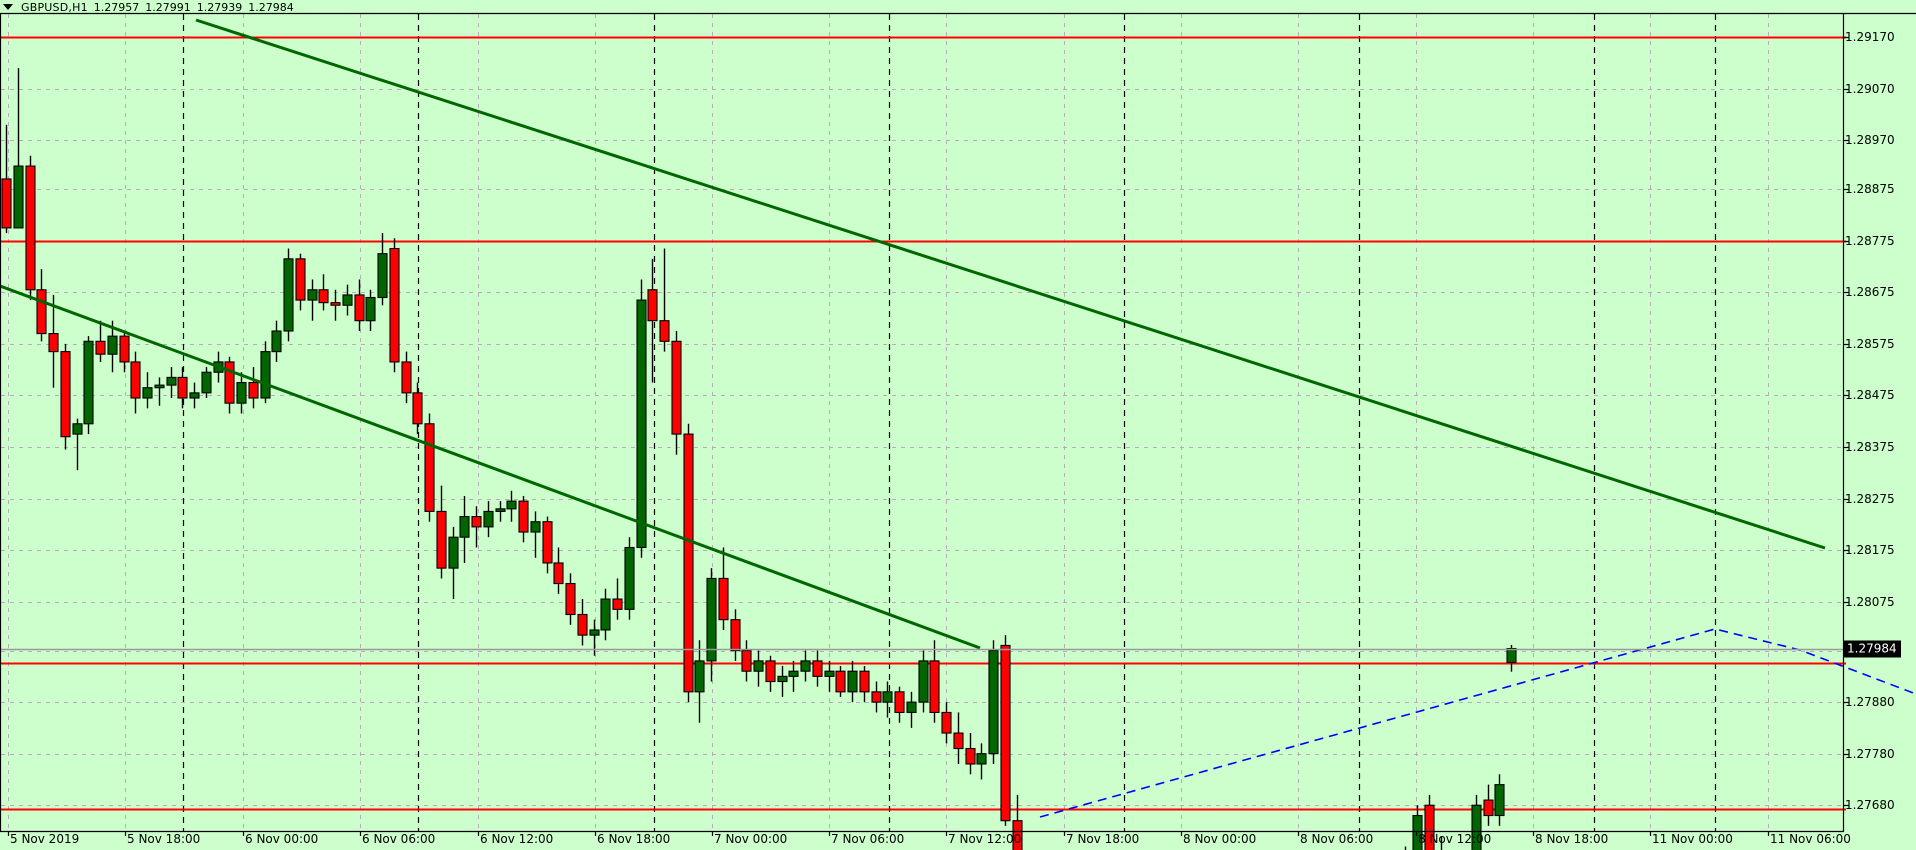 The image size is (1916, 850). What do you see at coordinates (1477, 723) in the screenshot?
I see `blue-dashed-trendline` at bounding box center [1477, 723].